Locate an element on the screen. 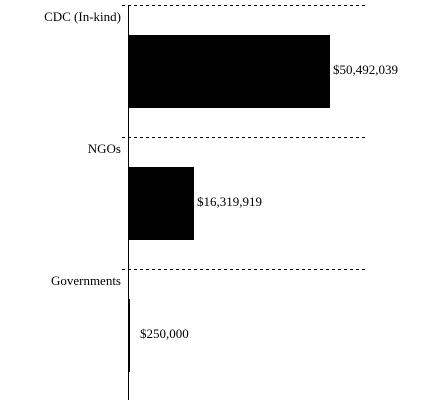 Image resolution: width=427 pixels, height=401 pixels. value-label: $16,319,919 is located at coordinates (229, 201).